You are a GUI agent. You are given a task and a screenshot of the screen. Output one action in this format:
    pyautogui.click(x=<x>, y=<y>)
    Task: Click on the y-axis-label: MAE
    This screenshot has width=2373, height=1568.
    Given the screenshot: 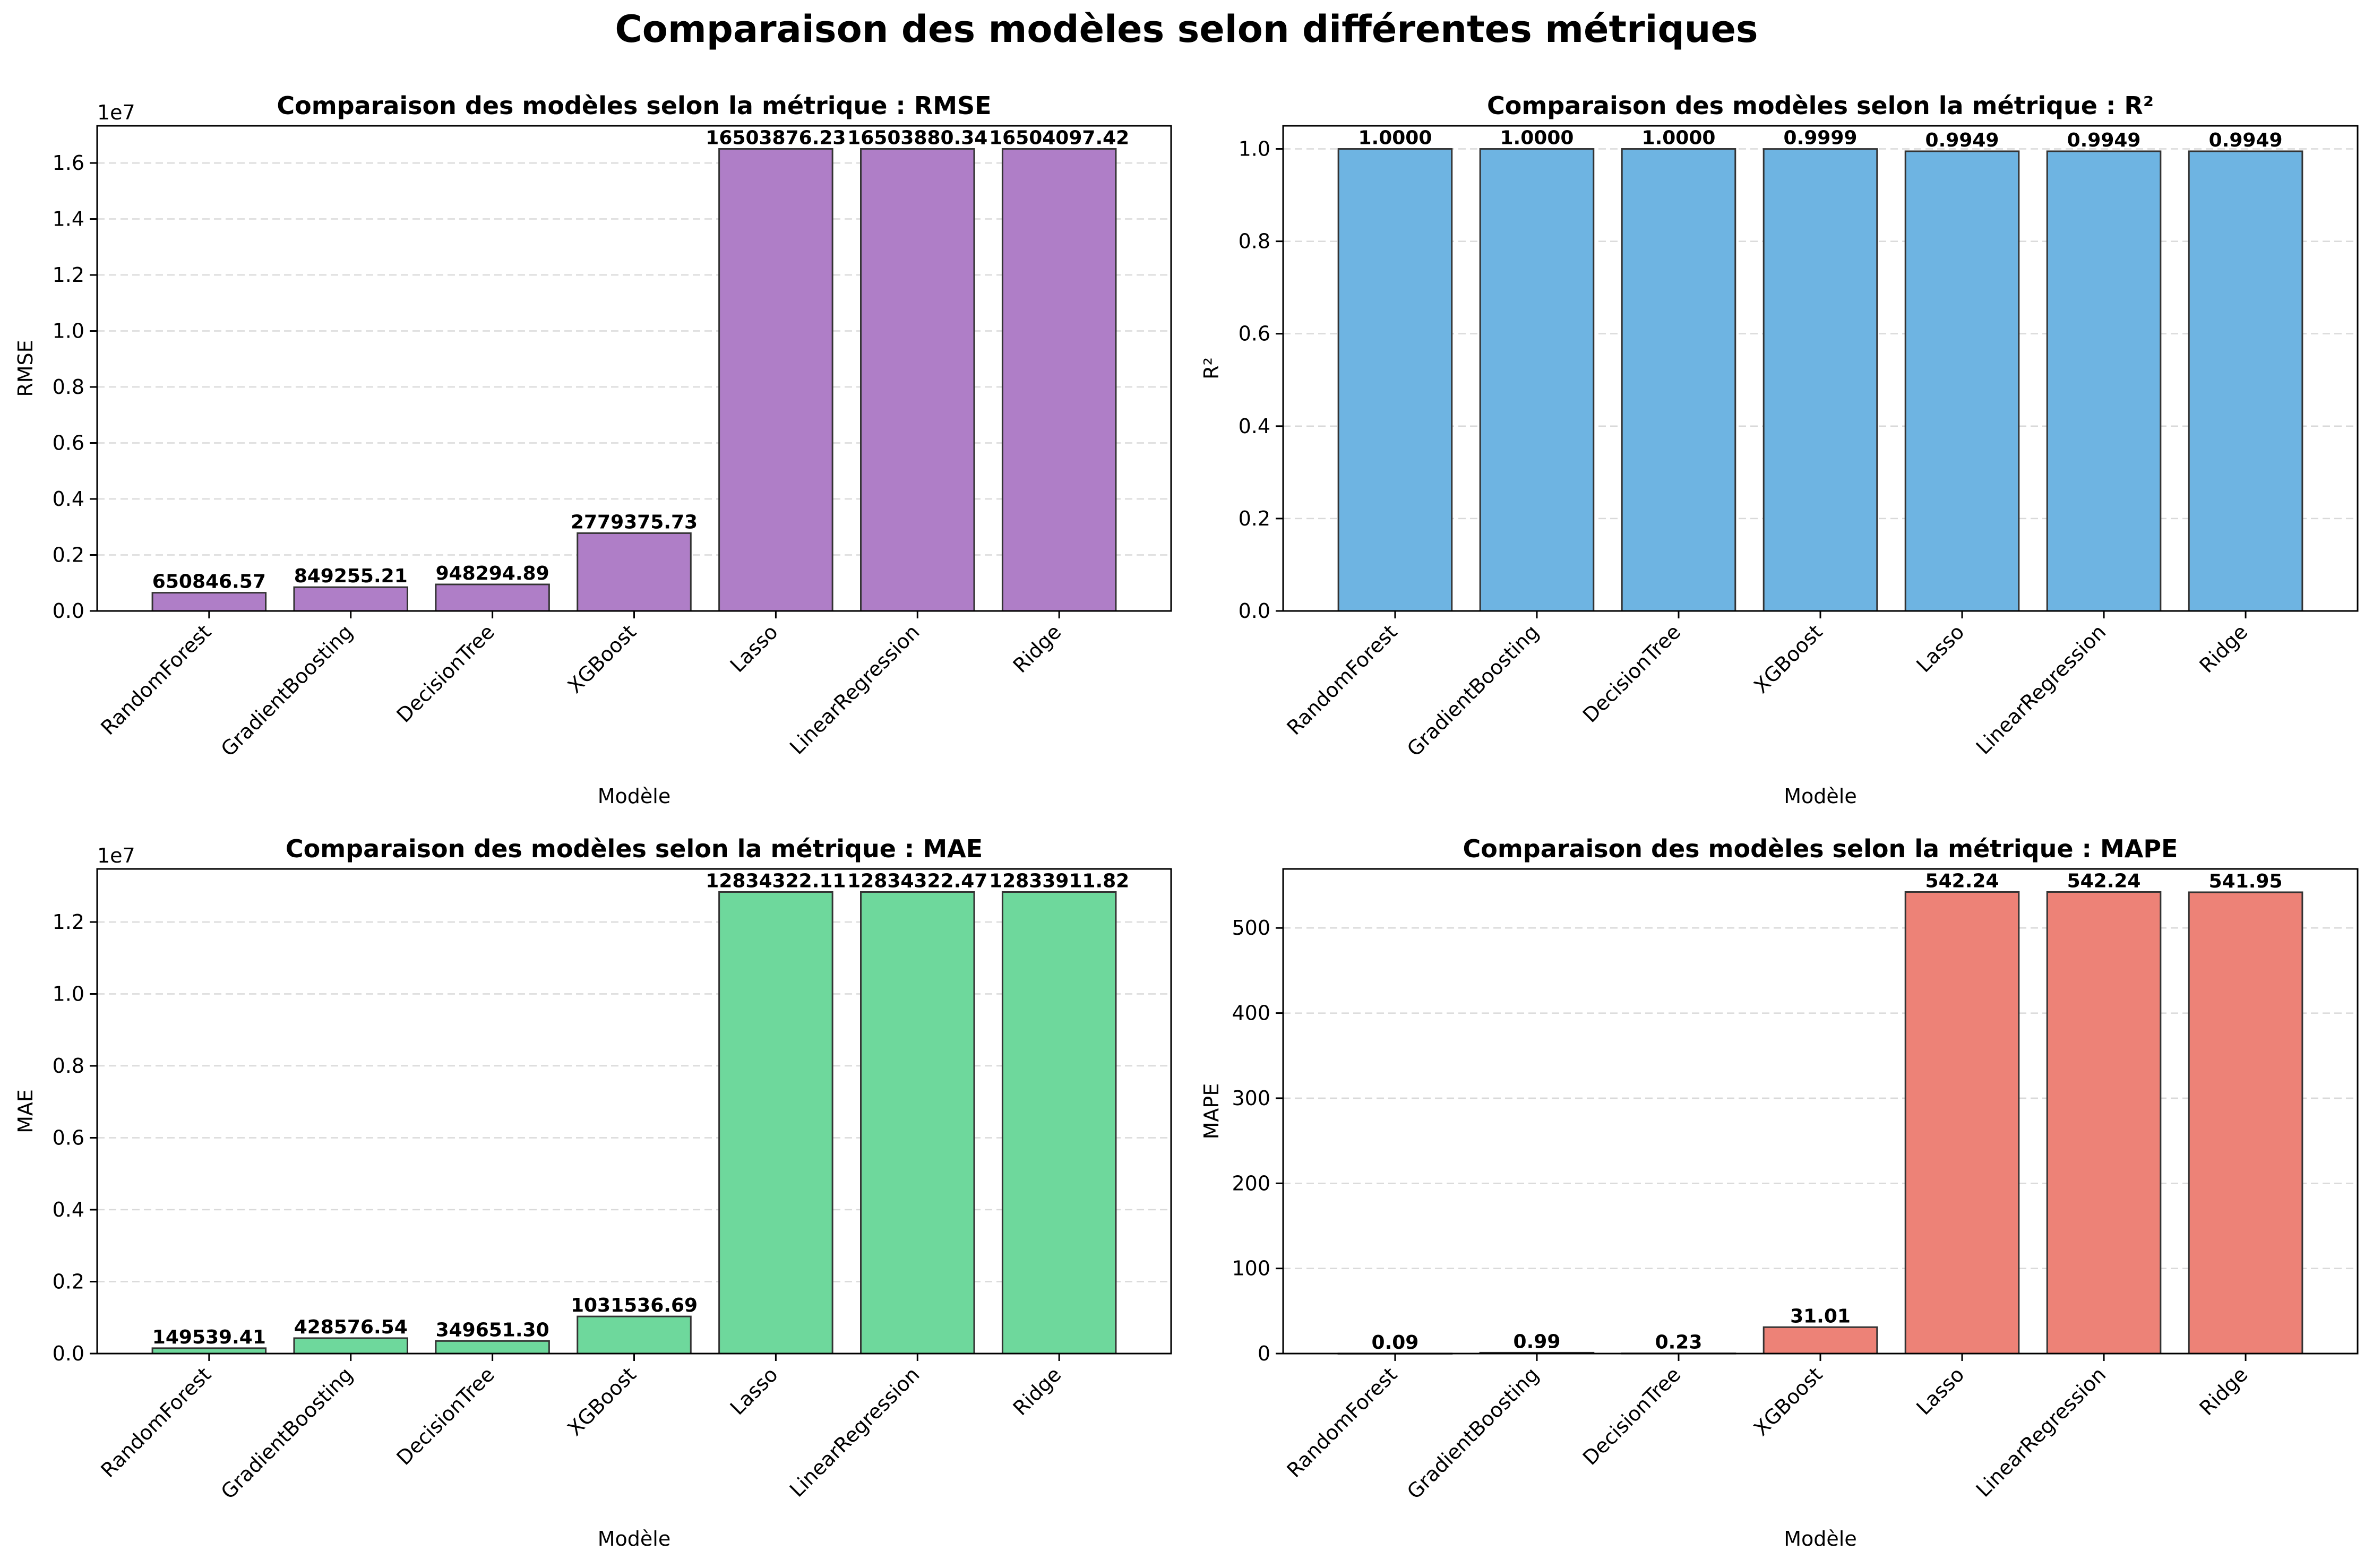 What is the action you would take?
    pyautogui.click(x=25, y=1111)
    